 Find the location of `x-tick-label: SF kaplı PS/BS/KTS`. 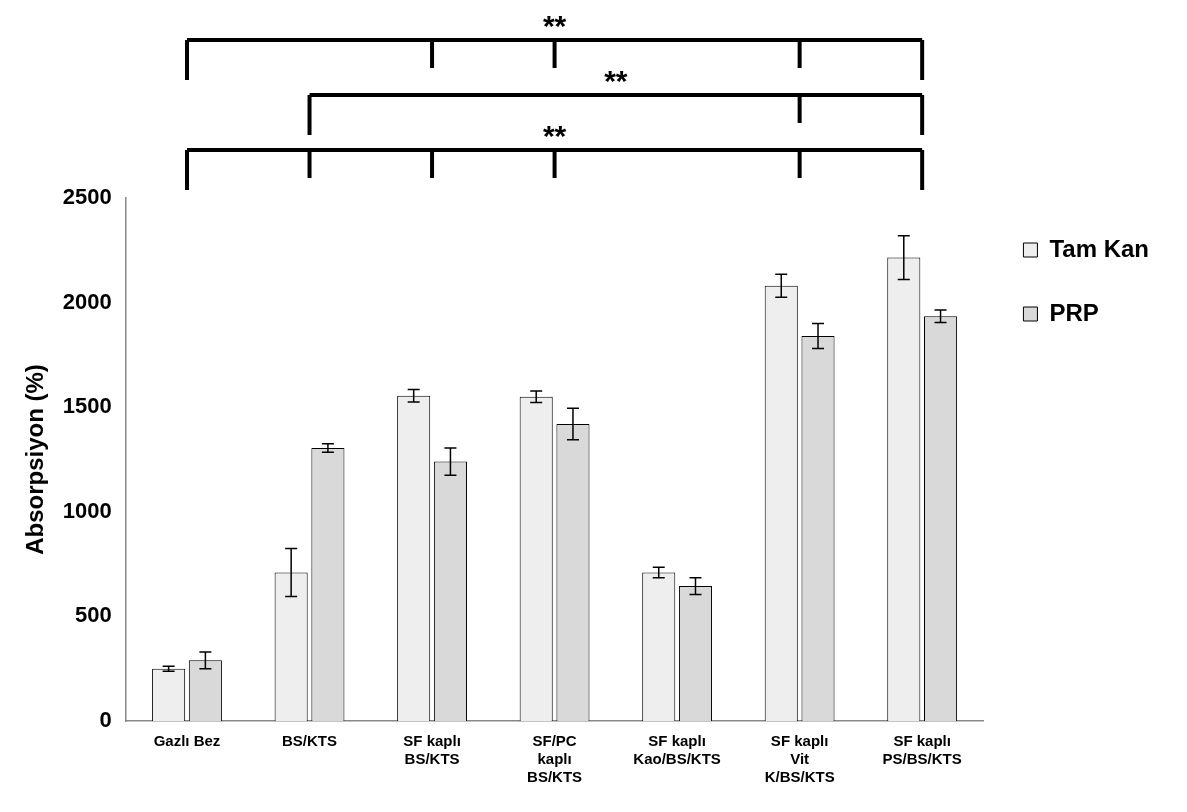

x-tick-label: SF kaplı PS/BS/KTS is located at coordinates (922, 750).